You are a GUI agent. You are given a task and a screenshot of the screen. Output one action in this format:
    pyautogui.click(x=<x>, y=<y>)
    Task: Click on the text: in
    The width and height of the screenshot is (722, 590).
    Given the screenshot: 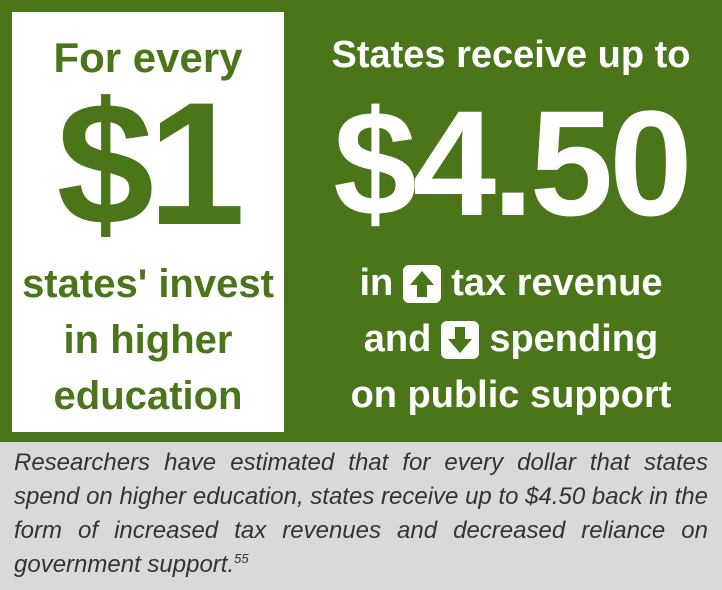 What is the action you would take?
    pyautogui.click(x=376, y=283)
    